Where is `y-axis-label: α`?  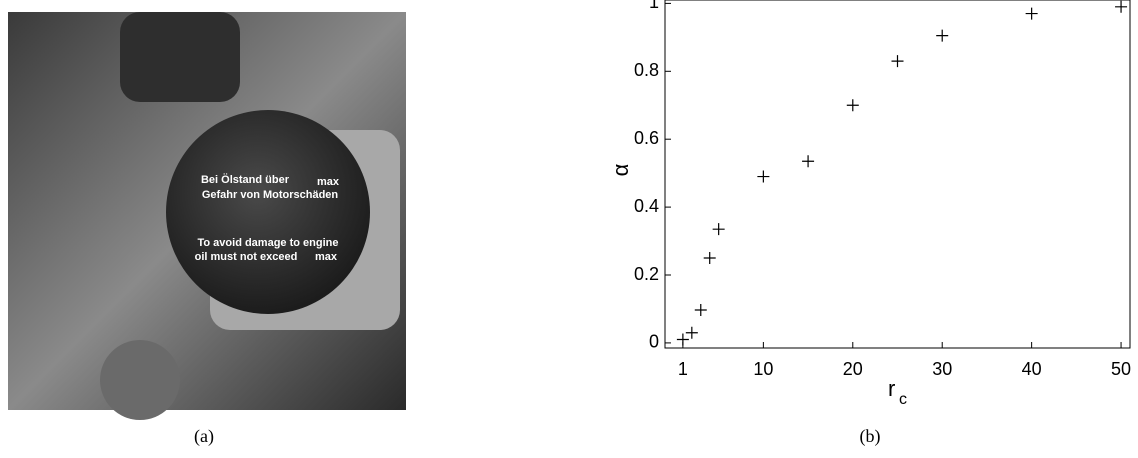 y-axis-label: α is located at coordinates (620, 169).